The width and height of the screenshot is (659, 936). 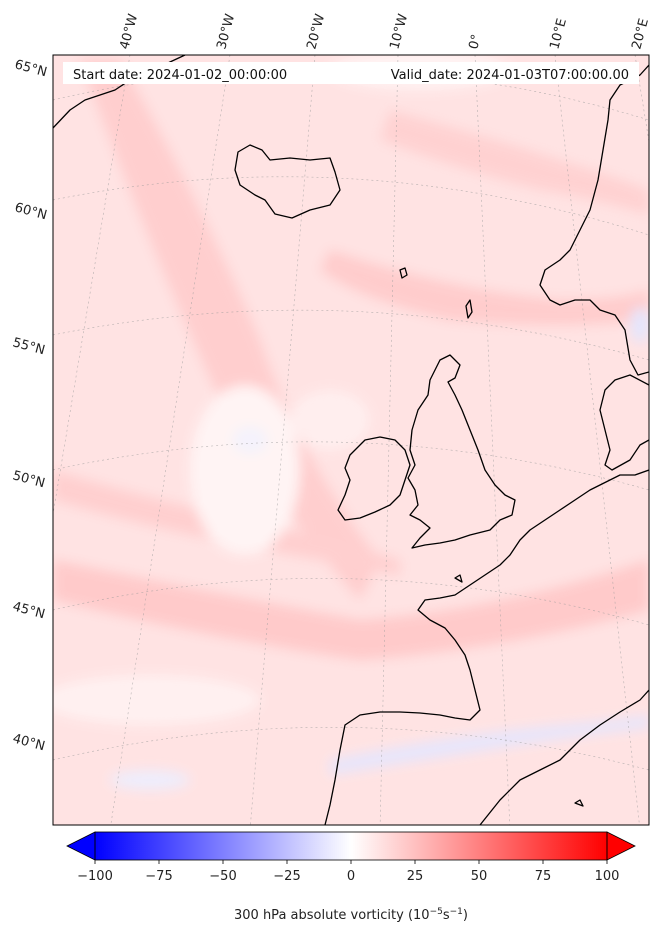 I want to click on header-box, so click(x=351, y=73).